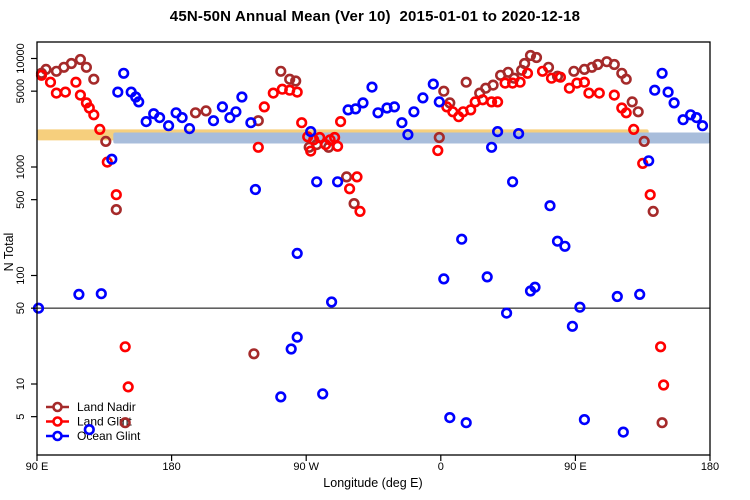  Describe the element at coordinates (171, 467) in the screenshot. I see `x-tick-label: 180` at that location.